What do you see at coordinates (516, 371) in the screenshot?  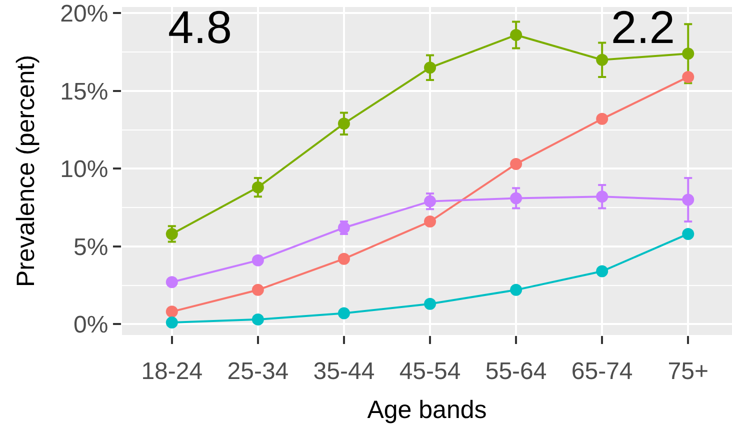 I see `x-tick-label: 55-64` at bounding box center [516, 371].